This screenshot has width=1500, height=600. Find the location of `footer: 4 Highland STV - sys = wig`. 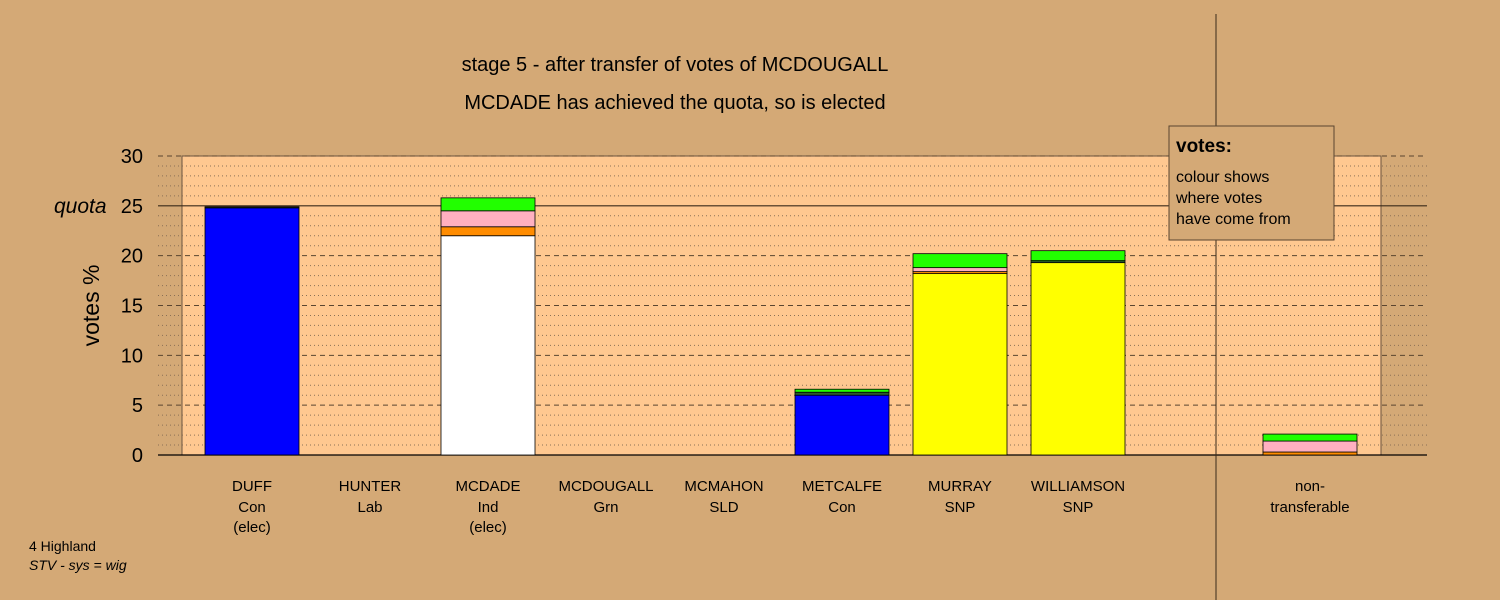

footer: 4 Highland STV - sys = wig is located at coordinates (78, 556).